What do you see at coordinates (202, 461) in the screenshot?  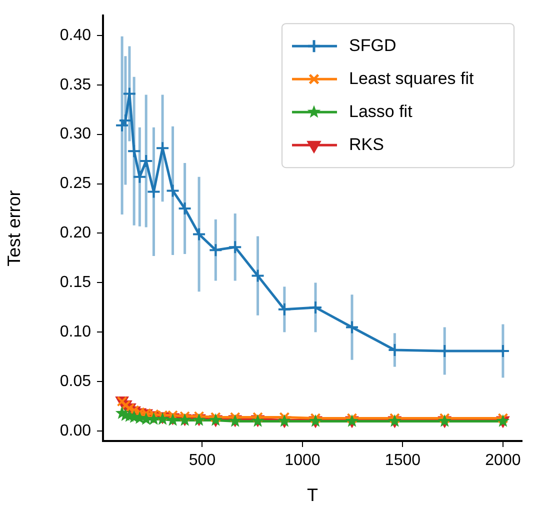 I see `x-tick-label: 500` at bounding box center [202, 461].